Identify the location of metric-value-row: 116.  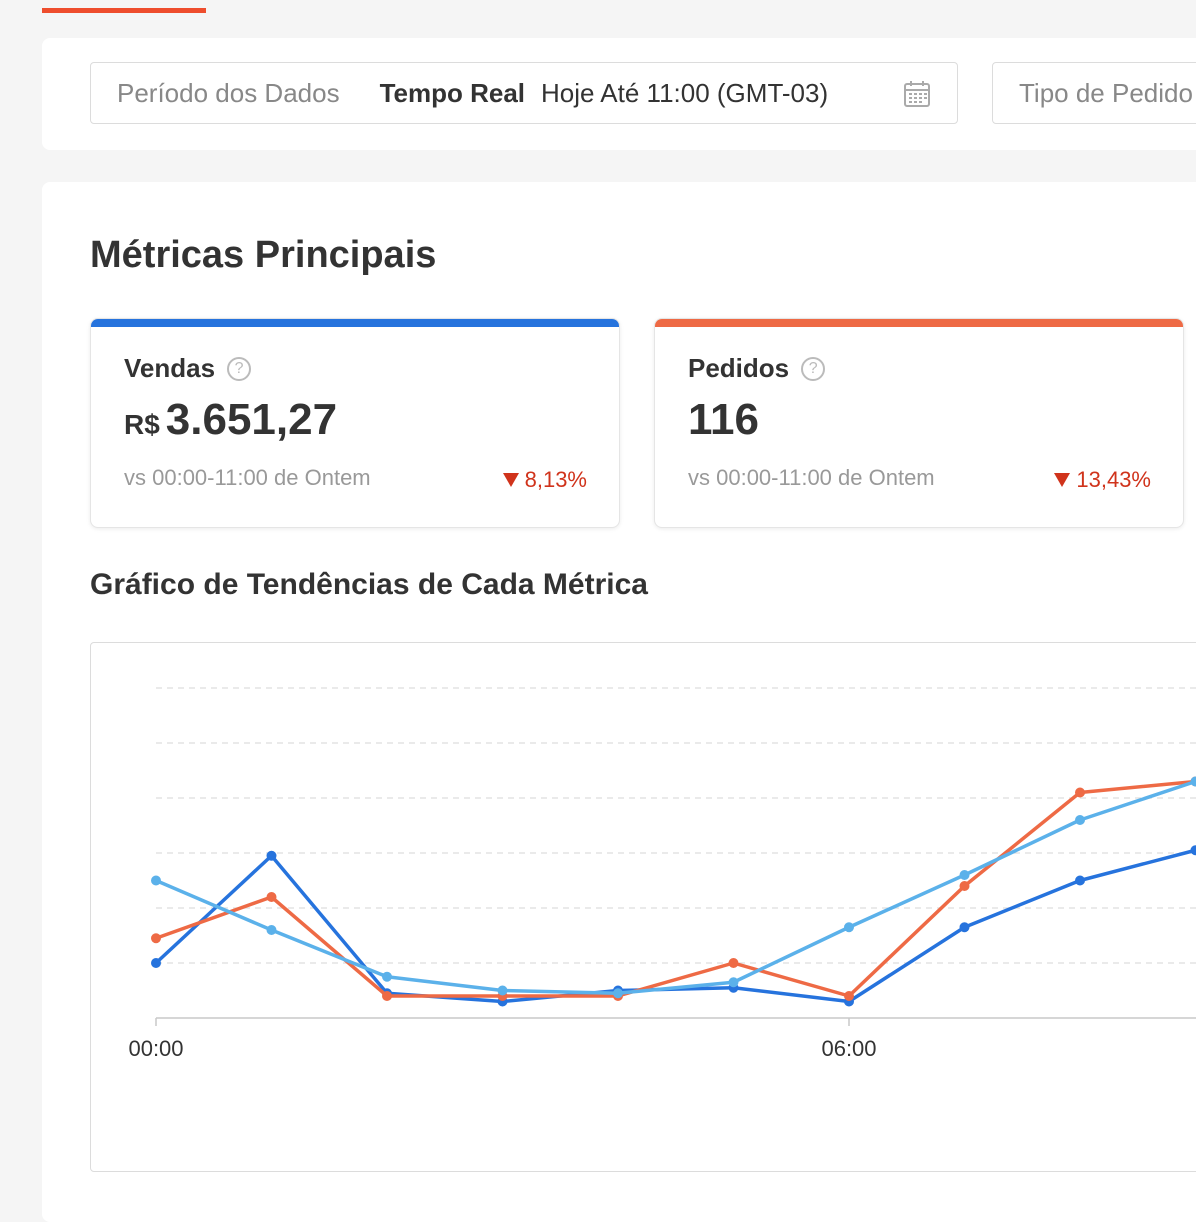
(723, 420).